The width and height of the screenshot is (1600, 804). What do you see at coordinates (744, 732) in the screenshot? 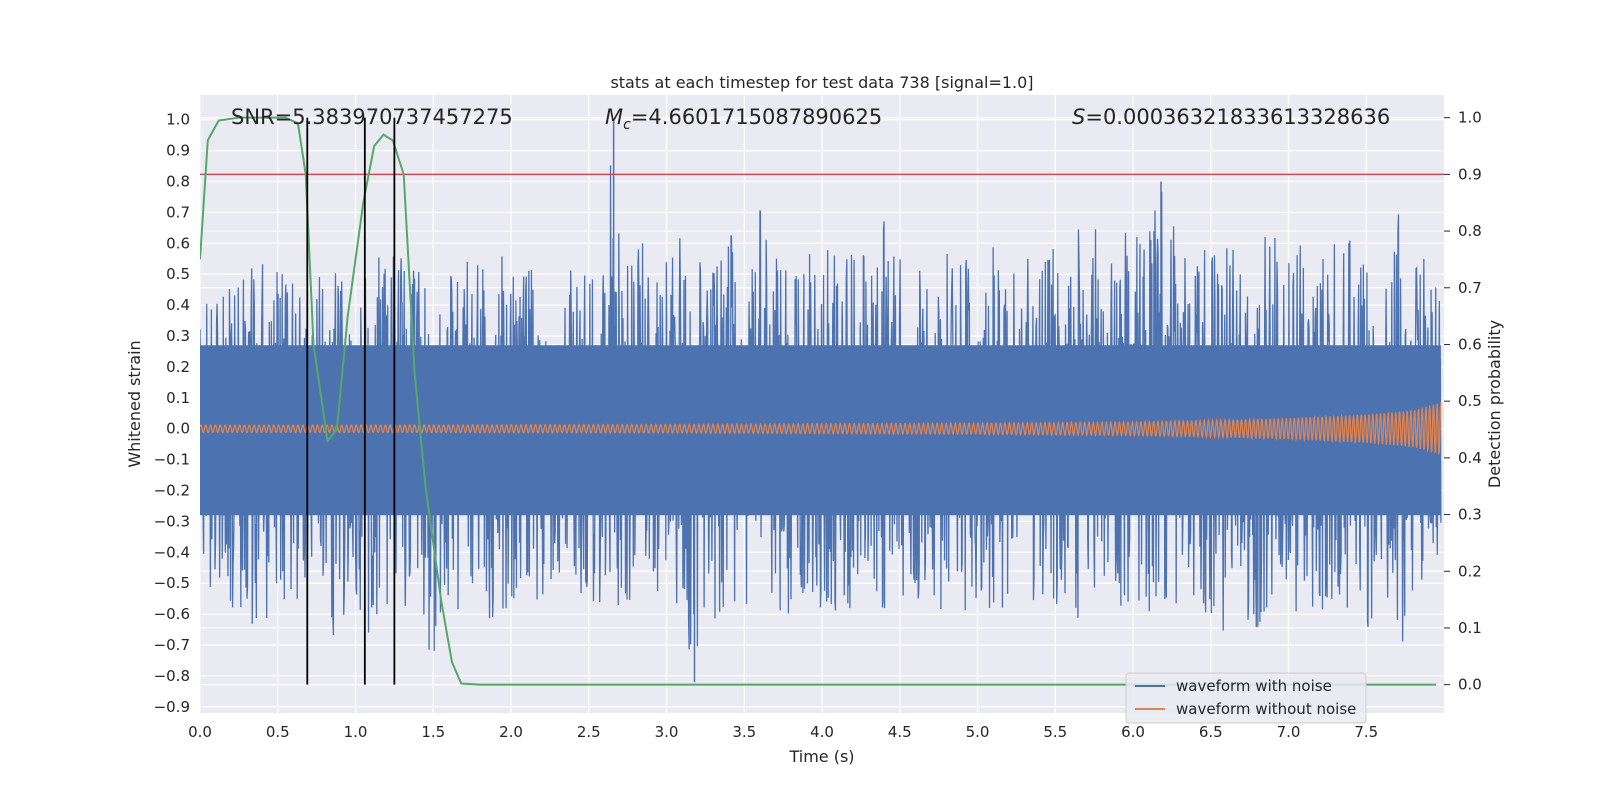
I see `x-tick-label: 3.5` at bounding box center [744, 732].